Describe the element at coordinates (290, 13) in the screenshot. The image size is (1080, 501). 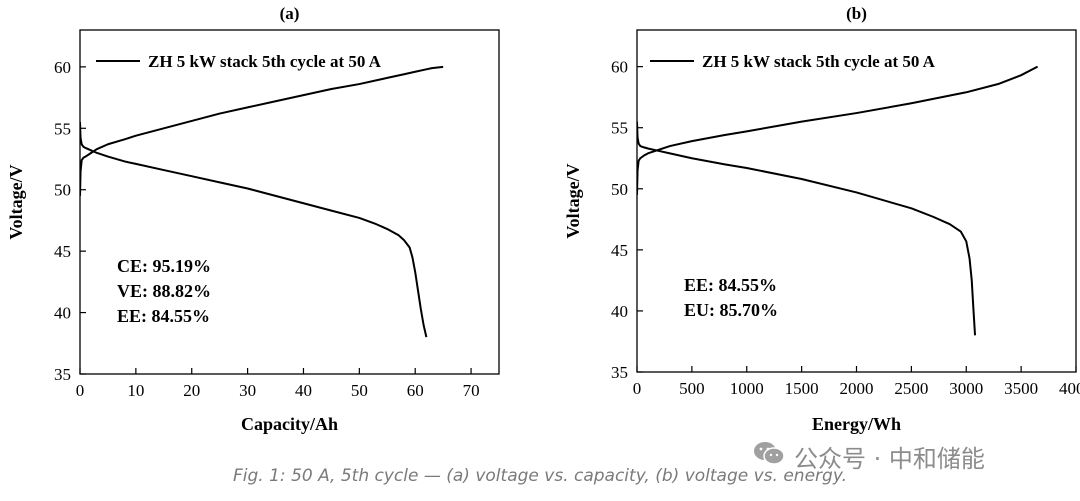
I see `panel-label: (a)` at that location.